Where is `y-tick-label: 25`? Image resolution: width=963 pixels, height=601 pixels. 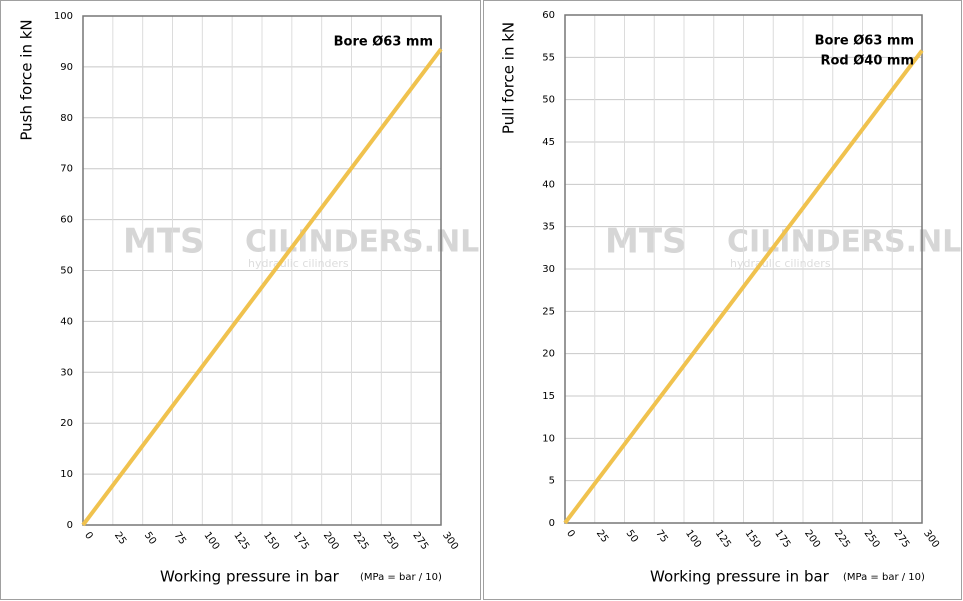
y-tick-label: 25 is located at coordinates (548, 311).